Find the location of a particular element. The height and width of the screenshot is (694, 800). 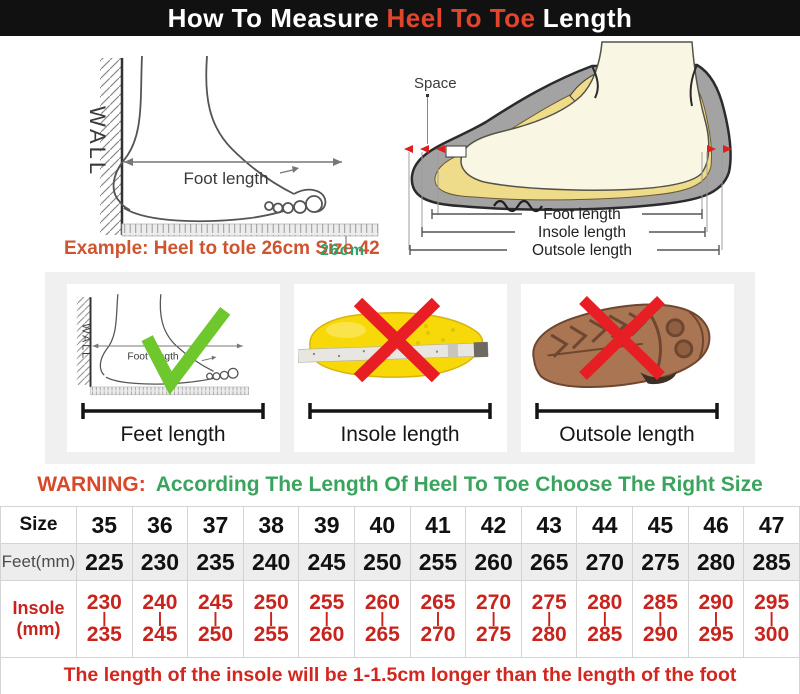

floor-ruler is located at coordinates (250, 230).